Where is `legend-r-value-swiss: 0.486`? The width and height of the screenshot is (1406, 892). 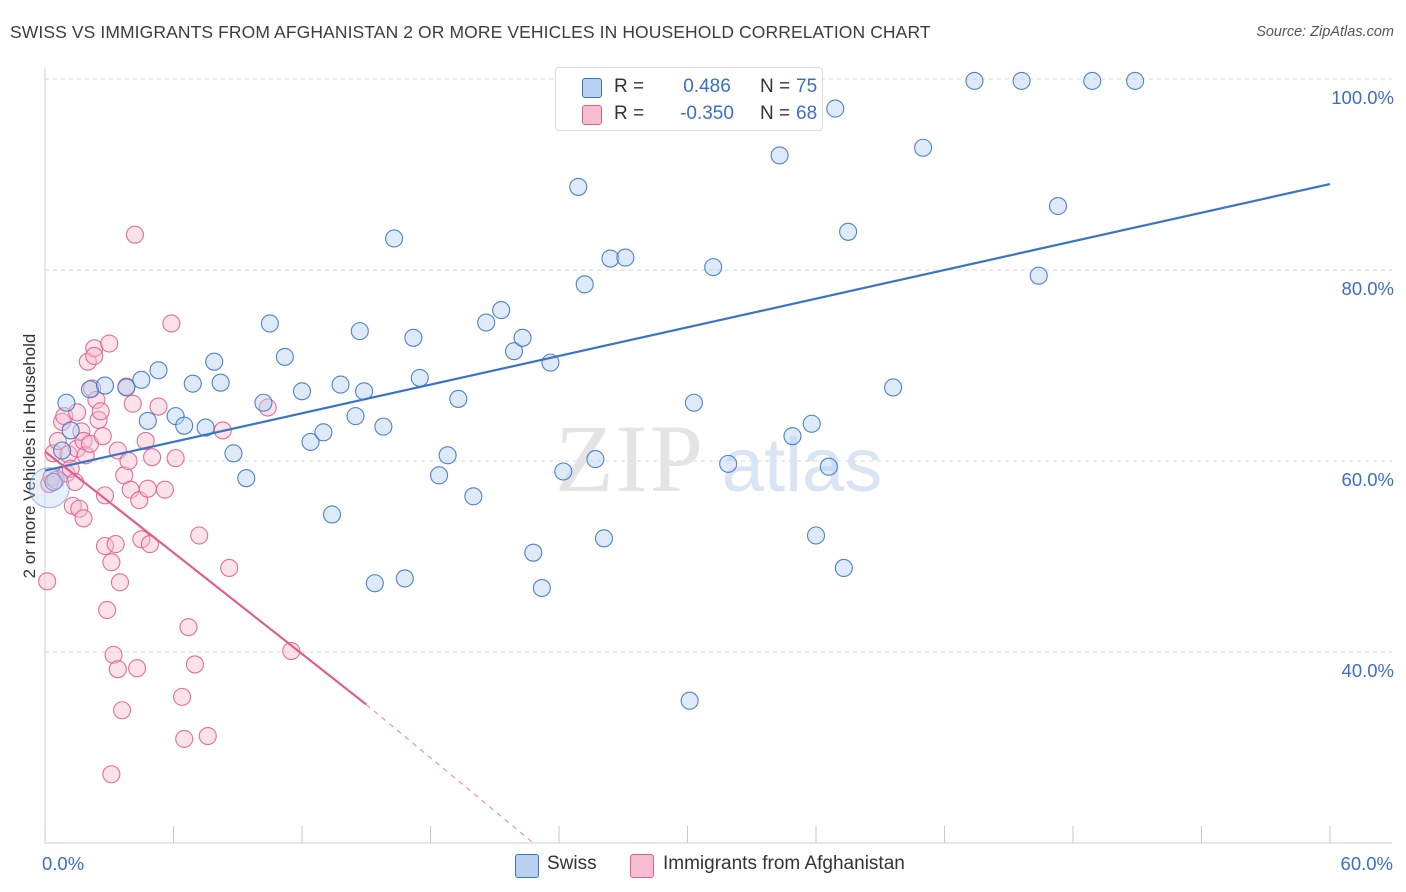 legend-r-value-swiss: 0.486 is located at coordinates (707, 86).